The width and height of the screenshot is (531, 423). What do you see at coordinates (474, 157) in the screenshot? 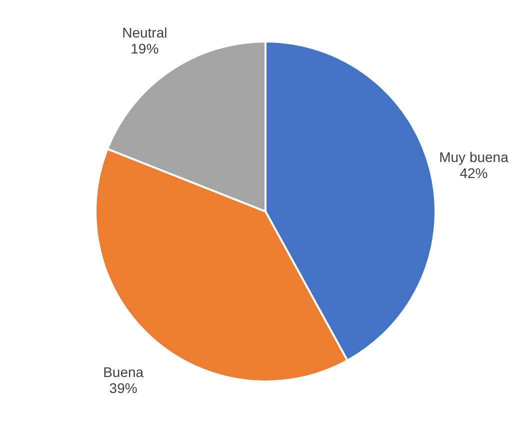
I see `slice-label: Muy buena` at bounding box center [474, 157].